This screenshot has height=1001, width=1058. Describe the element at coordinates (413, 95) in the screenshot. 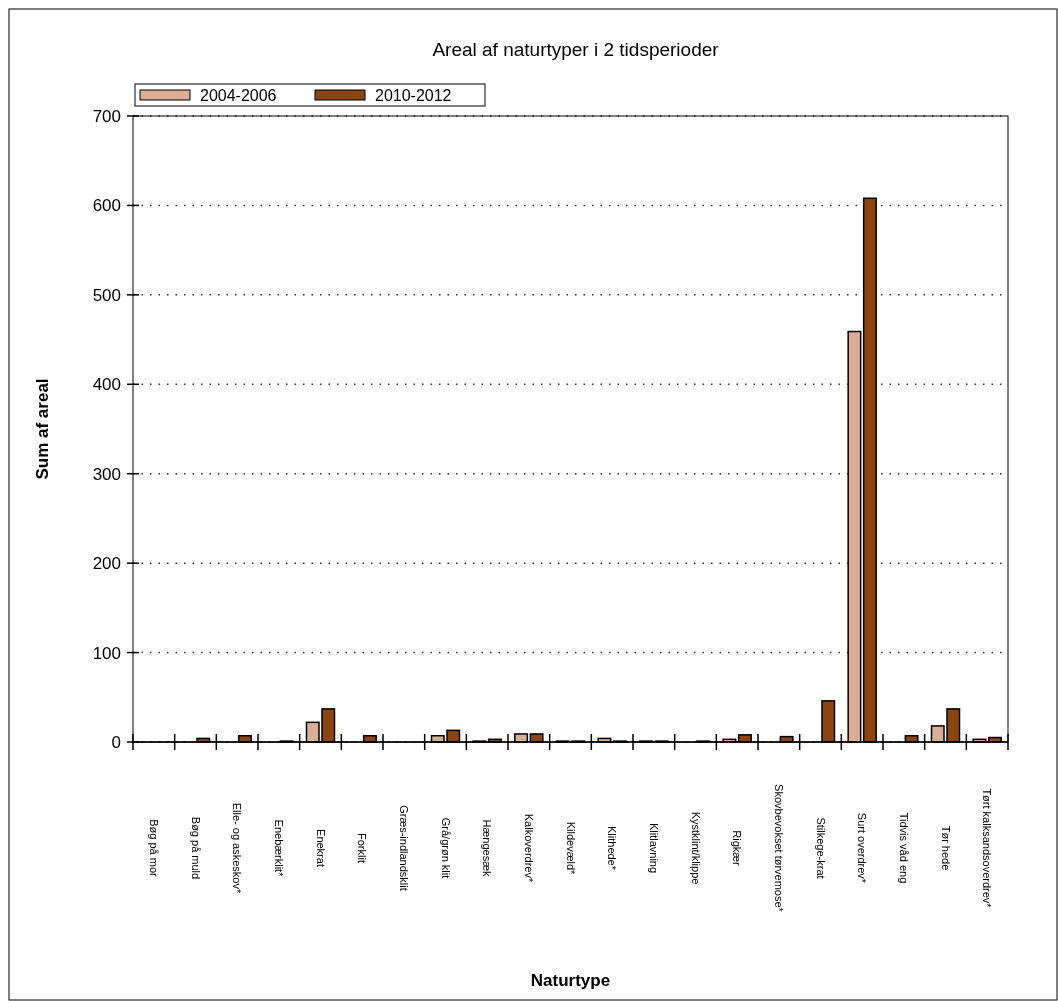

I see `legend-label: 2010-2012` at that location.